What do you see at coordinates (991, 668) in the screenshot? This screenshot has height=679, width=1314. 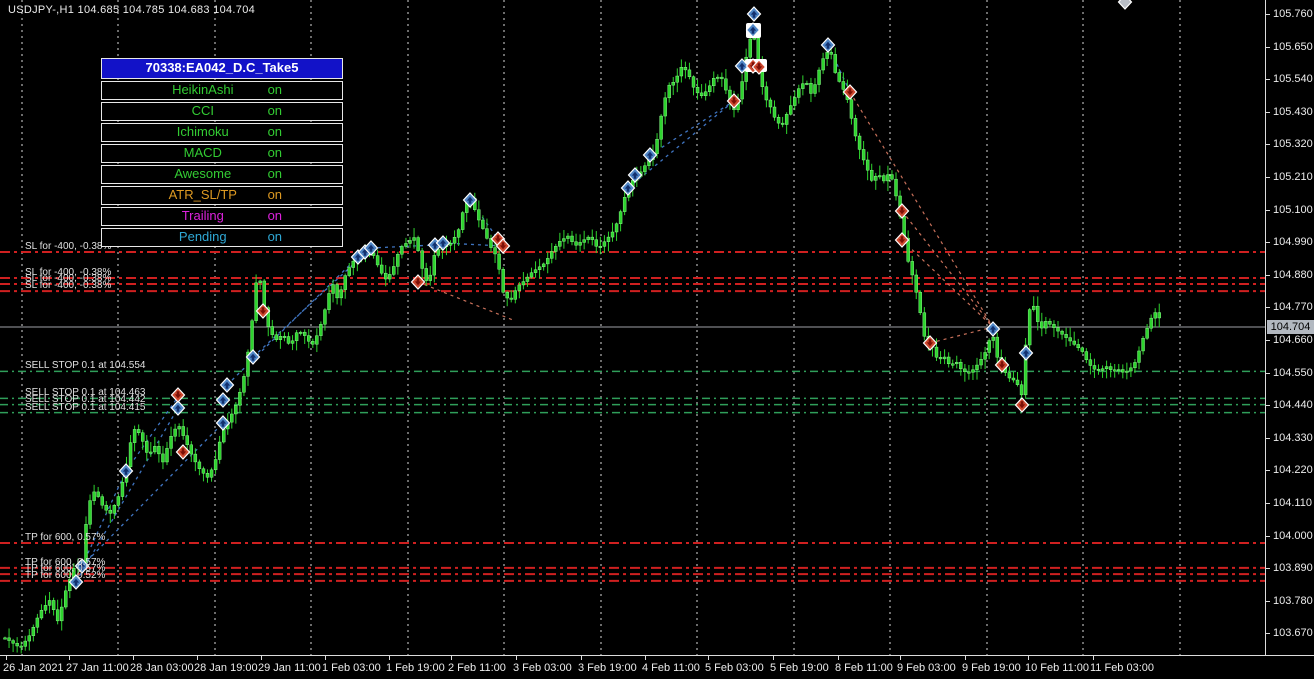 I see `time-tick-label: 9 Feb 19:00` at bounding box center [991, 668].